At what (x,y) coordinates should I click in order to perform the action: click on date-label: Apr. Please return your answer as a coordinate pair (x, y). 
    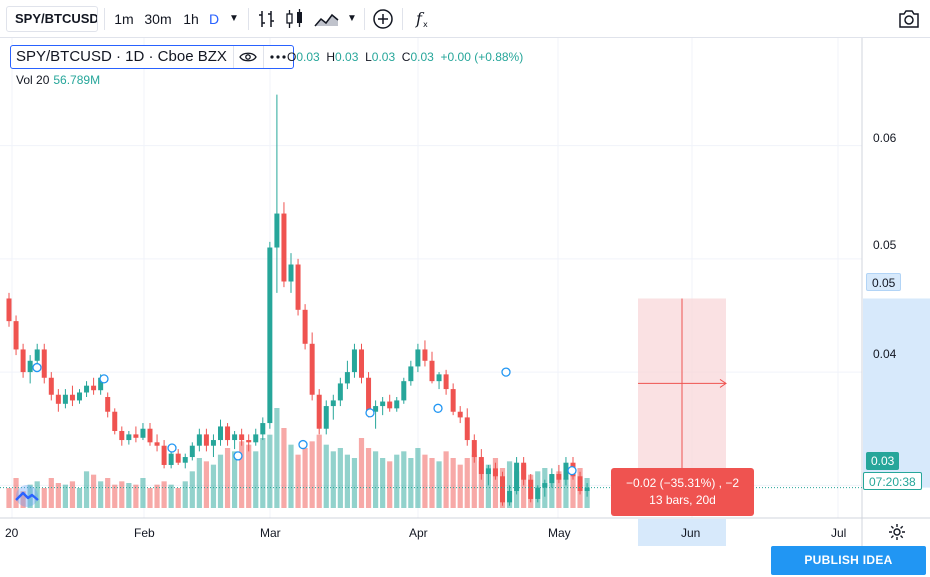
    Looking at the image, I should click on (418, 533).